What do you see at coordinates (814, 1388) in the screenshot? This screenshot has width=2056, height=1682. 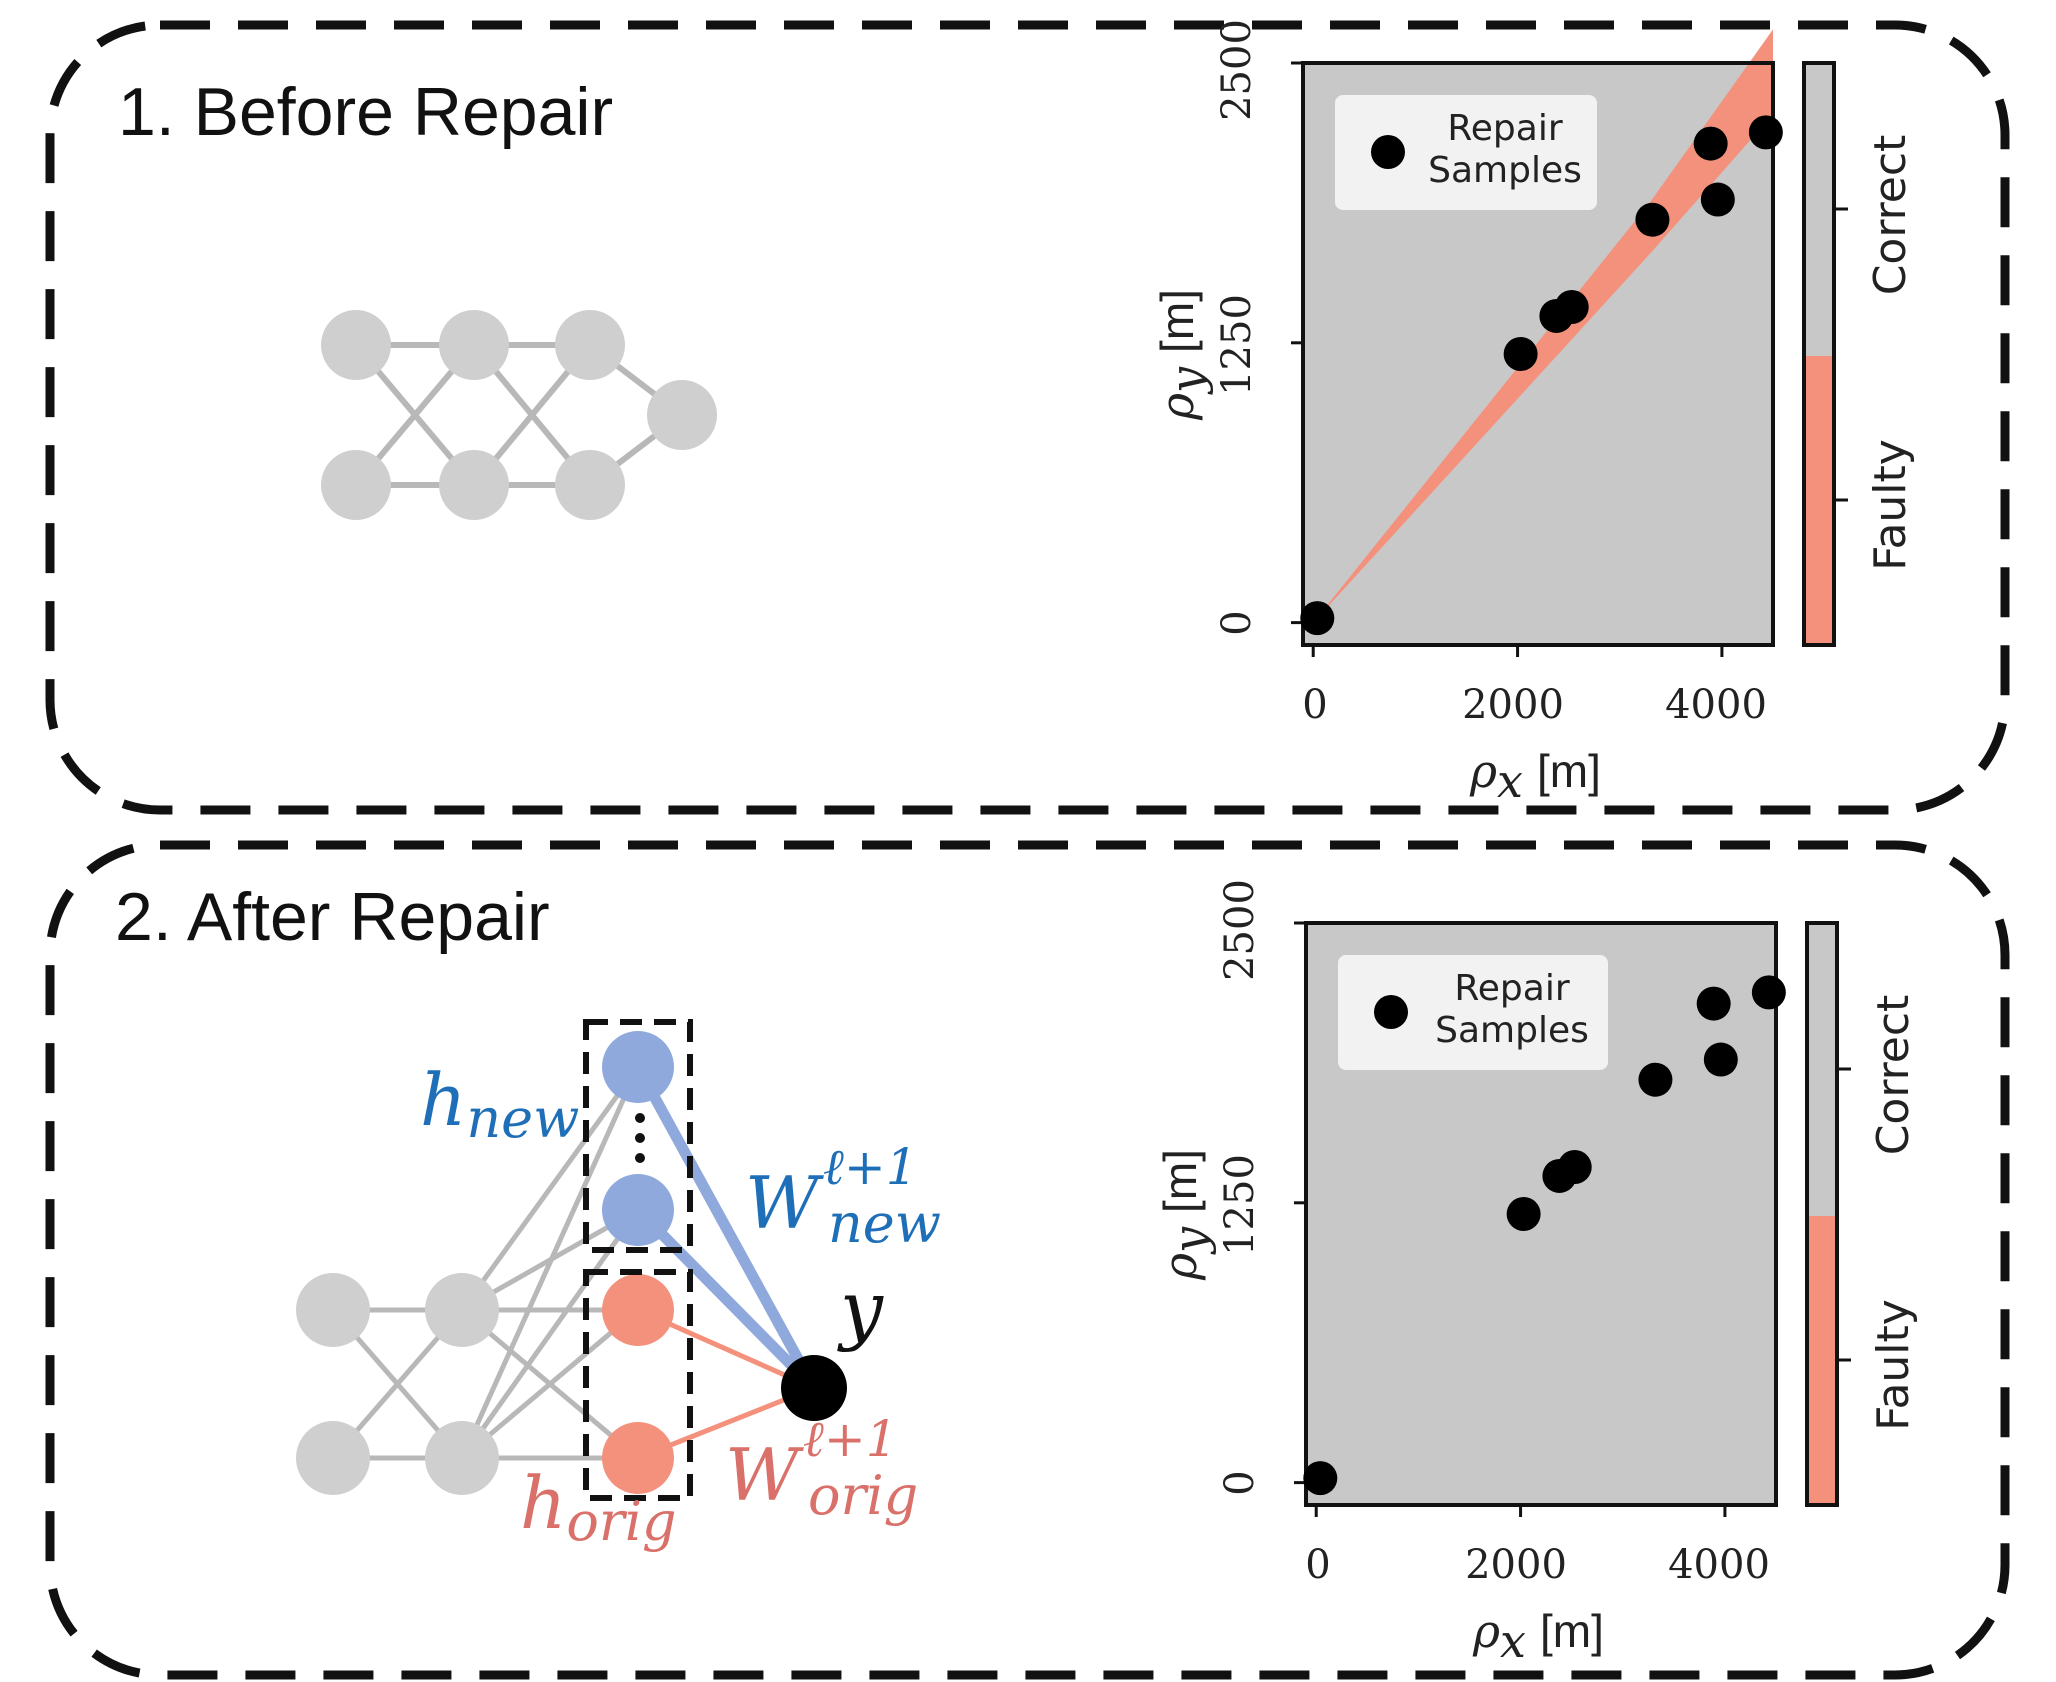 I see `output-node-y` at bounding box center [814, 1388].